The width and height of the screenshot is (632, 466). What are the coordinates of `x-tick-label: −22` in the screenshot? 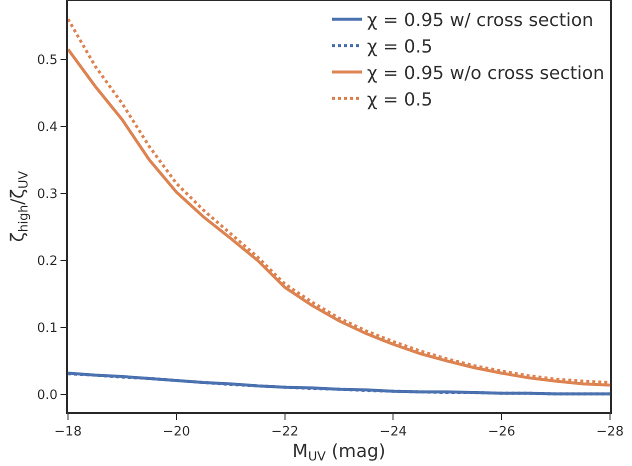 It's located at (285, 432).